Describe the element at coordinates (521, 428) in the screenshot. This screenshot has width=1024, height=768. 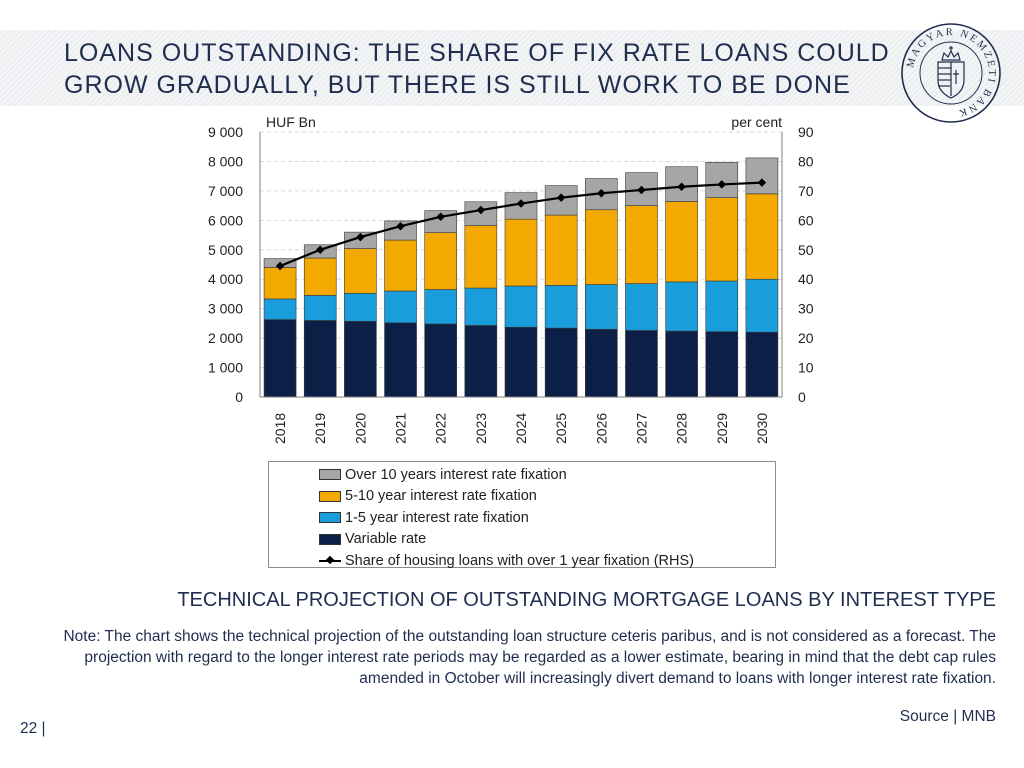
I see `x-tick-label: 2024` at that location.